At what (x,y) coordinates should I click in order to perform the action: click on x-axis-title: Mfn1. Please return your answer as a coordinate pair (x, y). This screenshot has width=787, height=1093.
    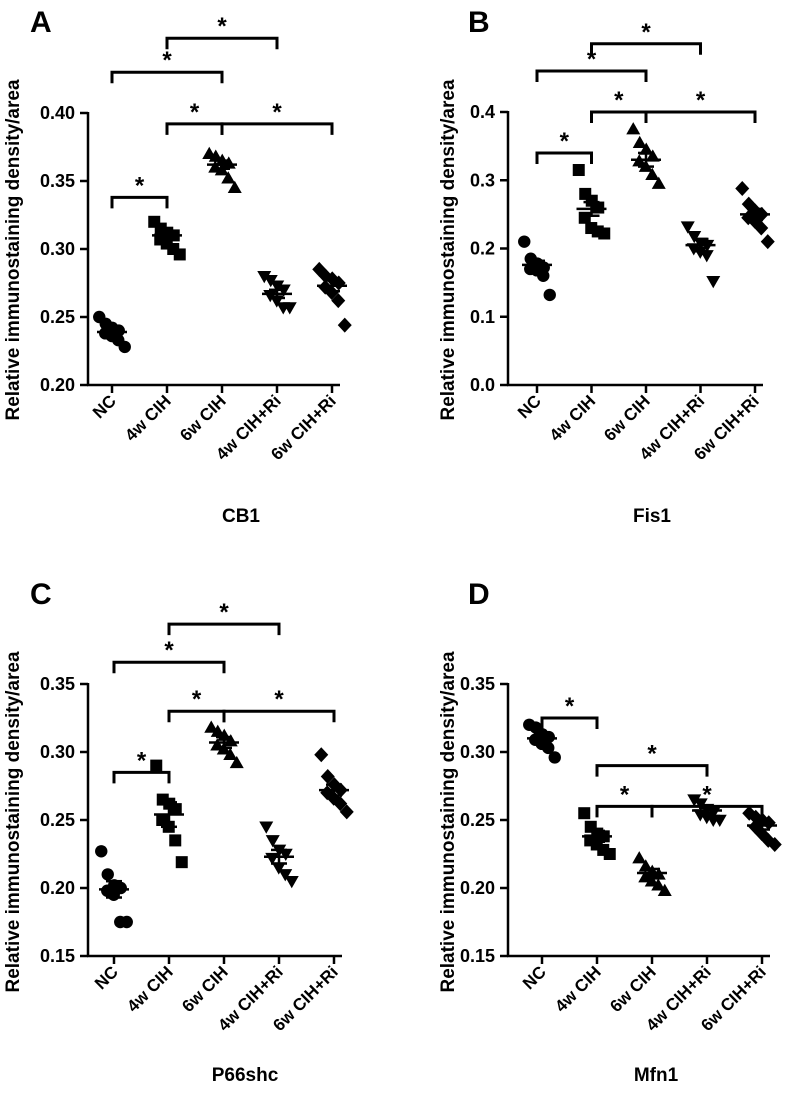
    Looking at the image, I should click on (656, 1075).